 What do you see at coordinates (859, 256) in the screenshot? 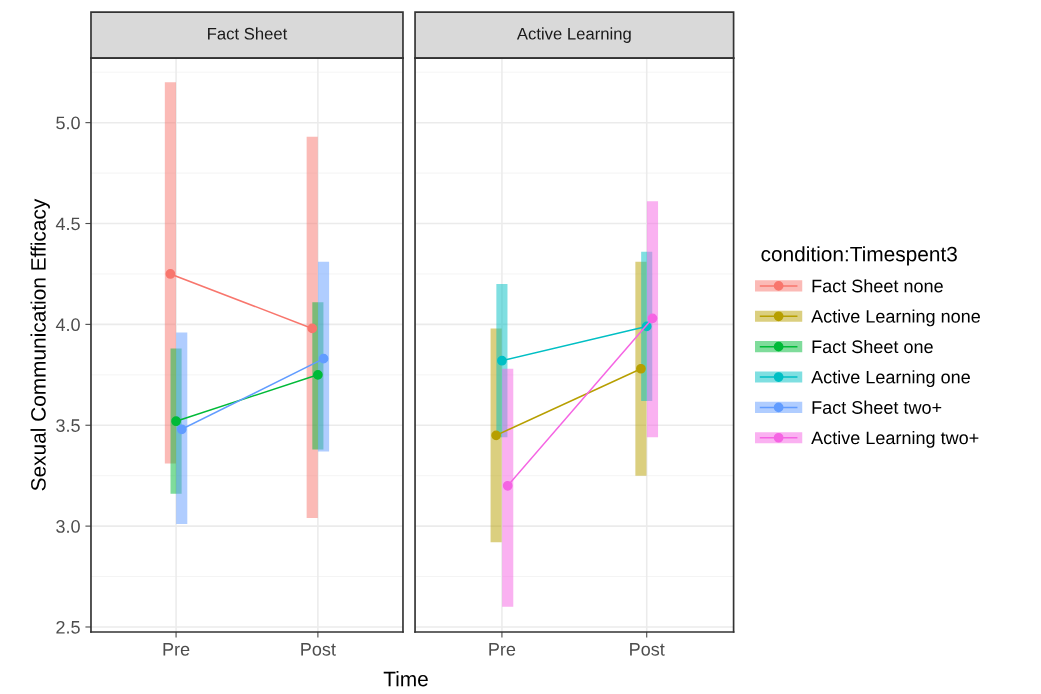
I see `legend-title: condition:Timespent3` at bounding box center [859, 256].